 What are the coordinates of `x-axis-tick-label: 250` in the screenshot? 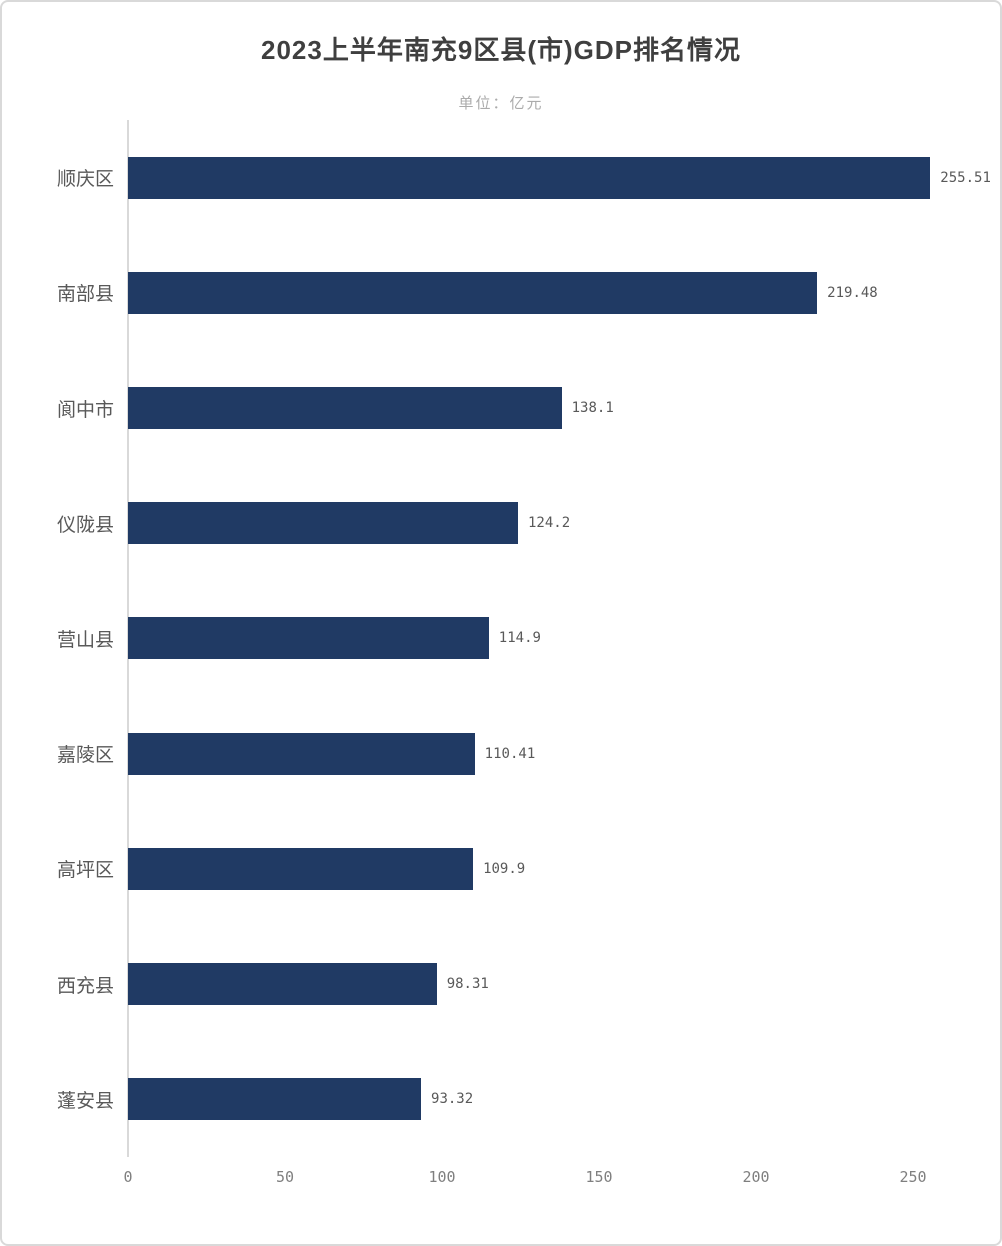 It's located at (913, 1177).